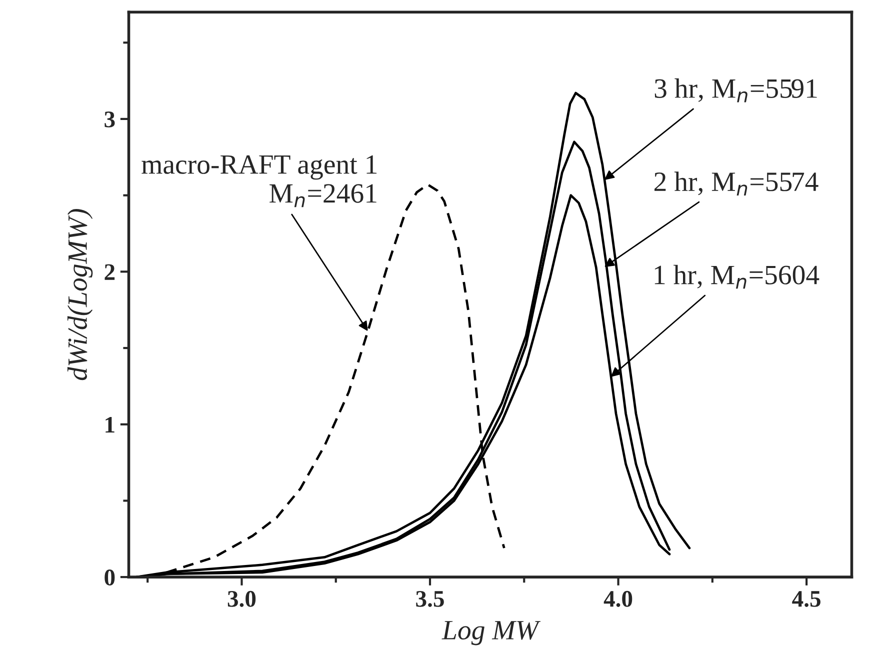 This screenshot has width=870, height=671. What do you see at coordinates (737, 276) in the screenshot?
I see `annotation: 1 hr, M$_{n}$=5604` at bounding box center [737, 276].